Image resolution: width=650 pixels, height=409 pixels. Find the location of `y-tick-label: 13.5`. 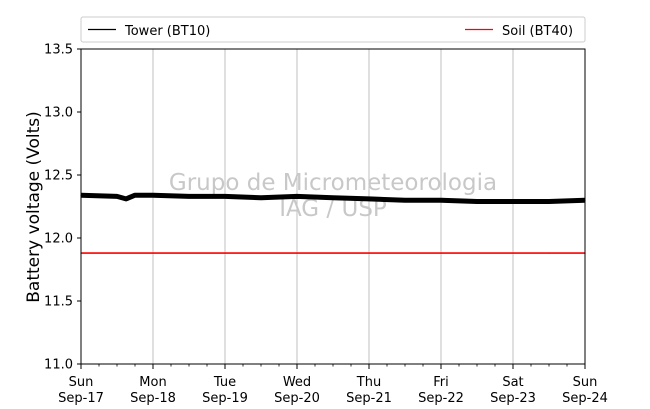

y-tick-label: 13.5 is located at coordinates (58, 50).